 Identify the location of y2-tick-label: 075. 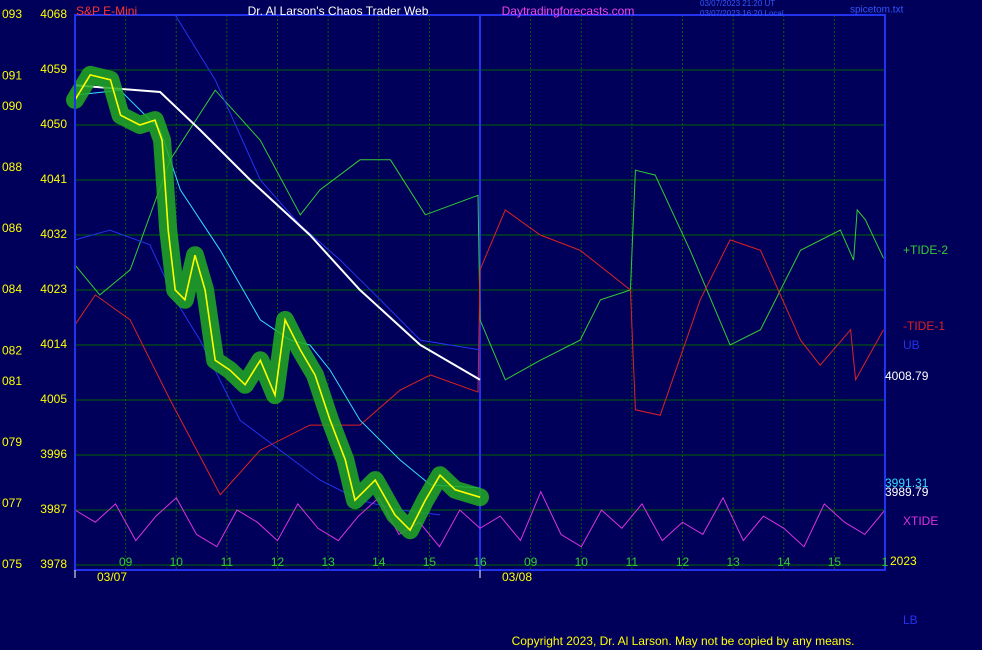
(12, 564).